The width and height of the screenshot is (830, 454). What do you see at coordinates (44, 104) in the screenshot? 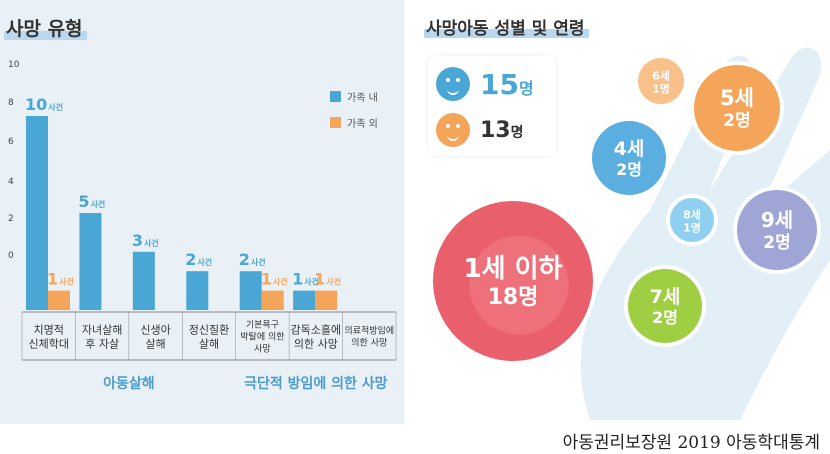
I see `data-label: 10사건` at bounding box center [44, 104].